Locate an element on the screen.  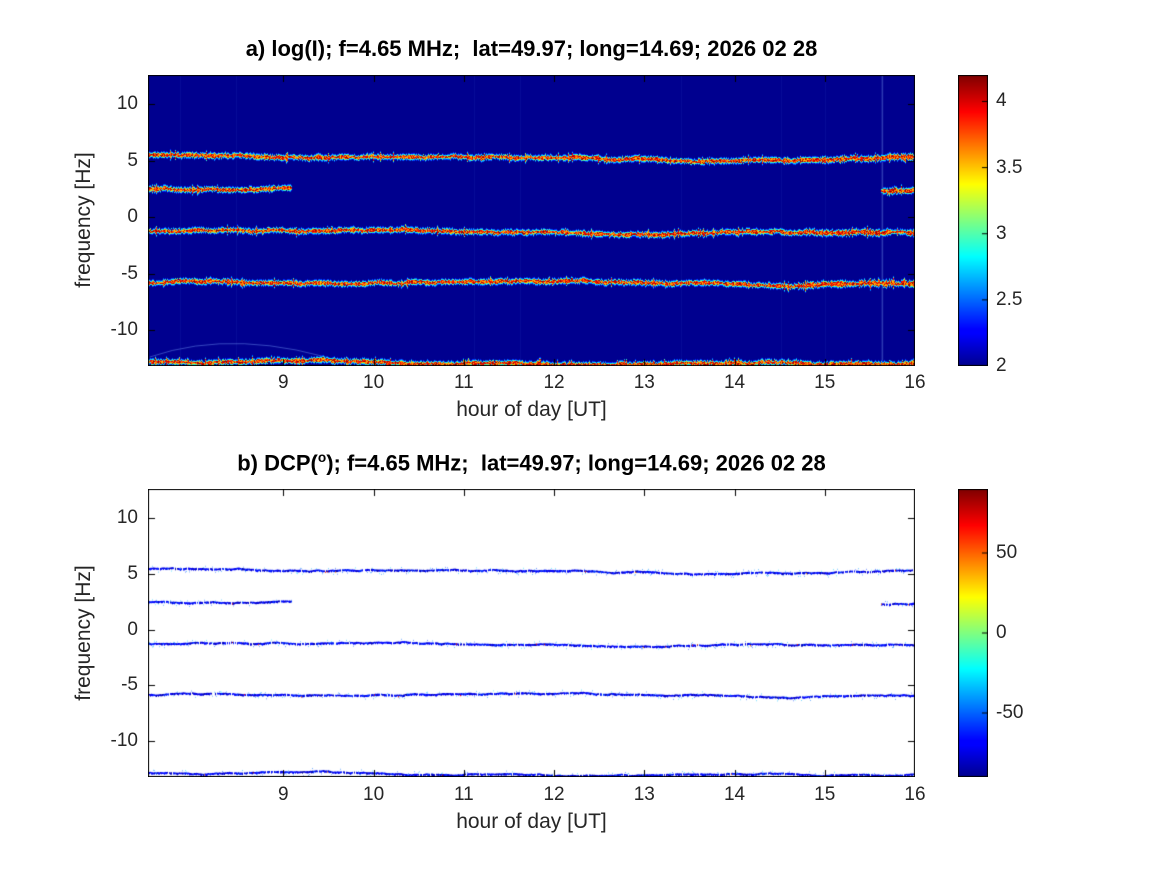
colorbar-tick-label: 3.5 is located at coordinates (1009, 167).